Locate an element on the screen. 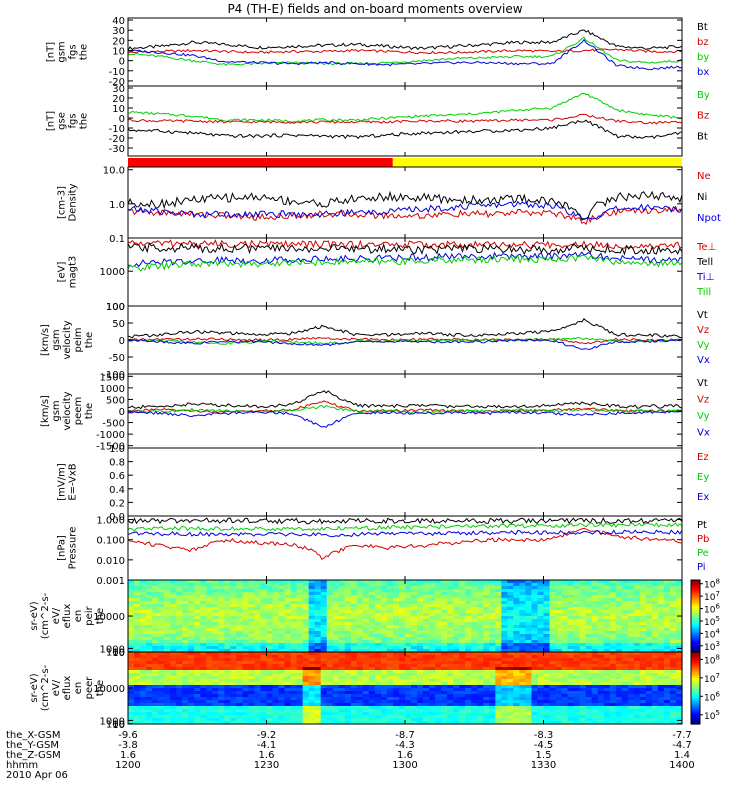 The image size is (750, 800). legend-Pi: Pi is located at coordinates (701, 567).